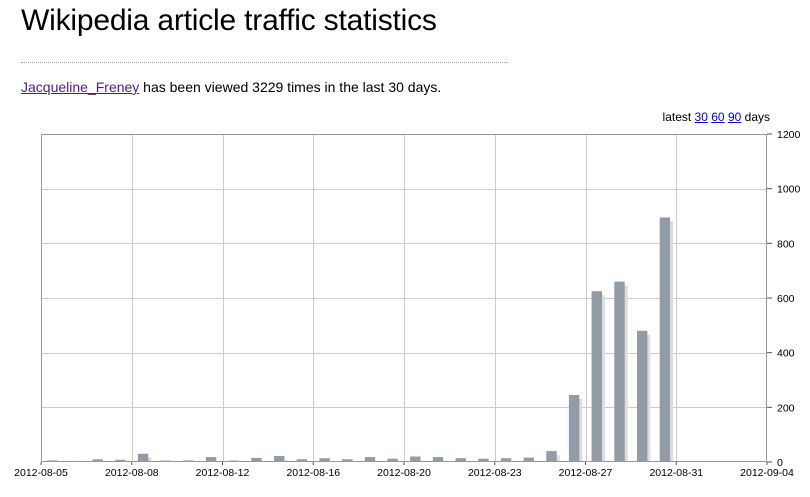 The image size is (810, 497). Describe the element at coordinates (586, 473) in the screenshot. I see `x-tick-label: 2012-08-27` at that location.